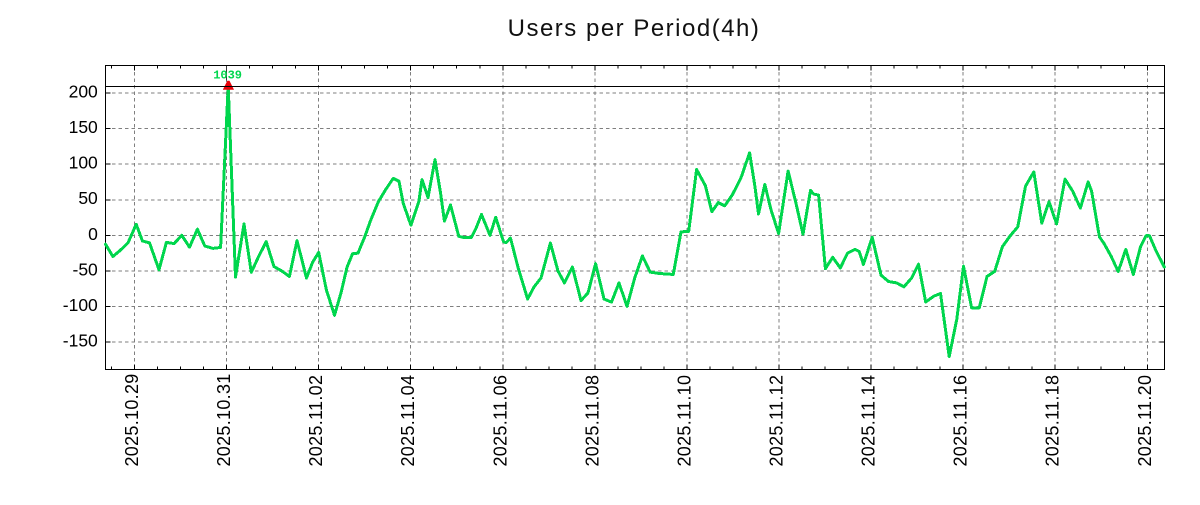 The image size is (1200, 505). Describe the element at coordinates (634, 28) in the screenshot. I see `svg-text: Users per Period(4h)` at that location.